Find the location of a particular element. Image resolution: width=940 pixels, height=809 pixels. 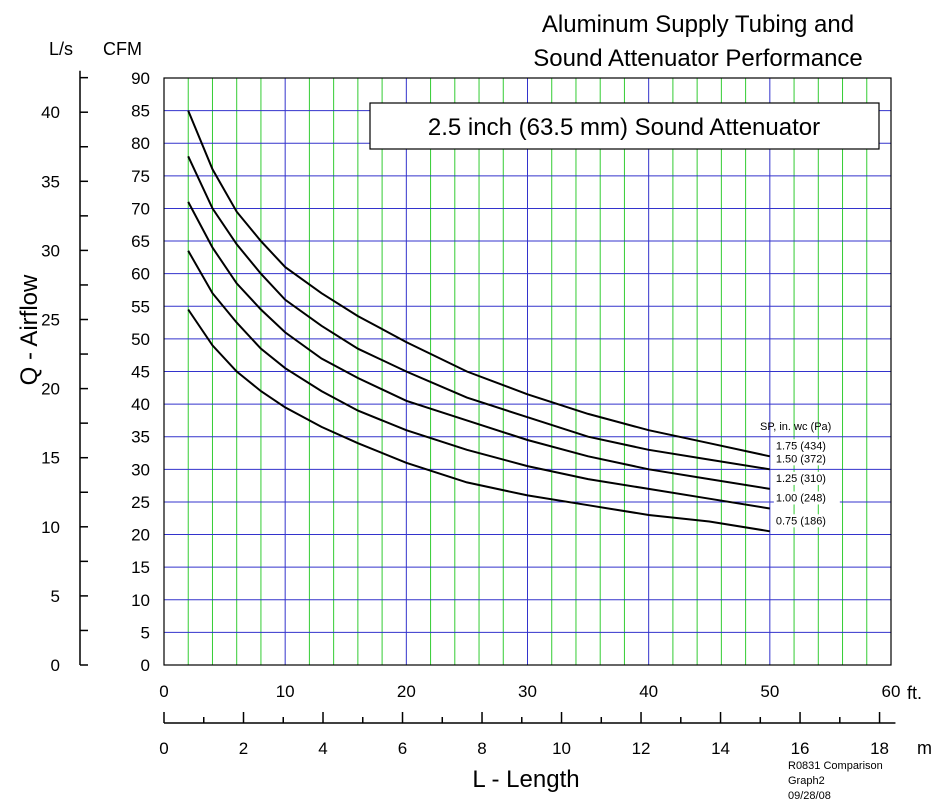

footnote-line-2: Graph2 is located at coordinates (806, 781).